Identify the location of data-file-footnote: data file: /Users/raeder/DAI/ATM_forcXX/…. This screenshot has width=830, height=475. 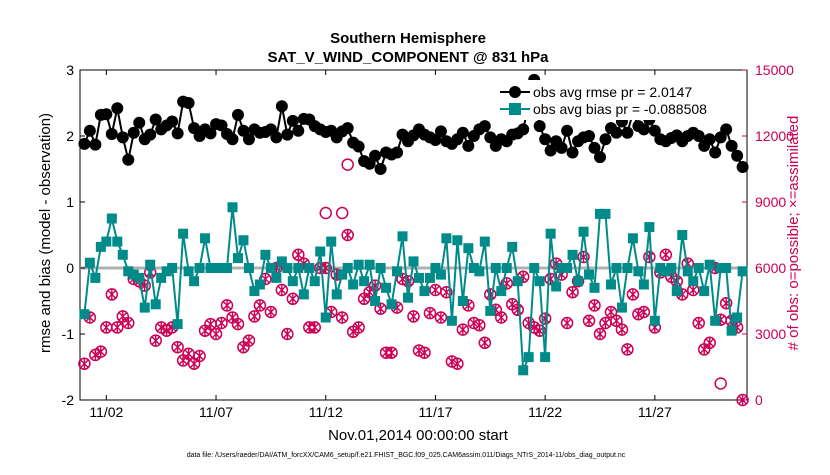
(406, 455).